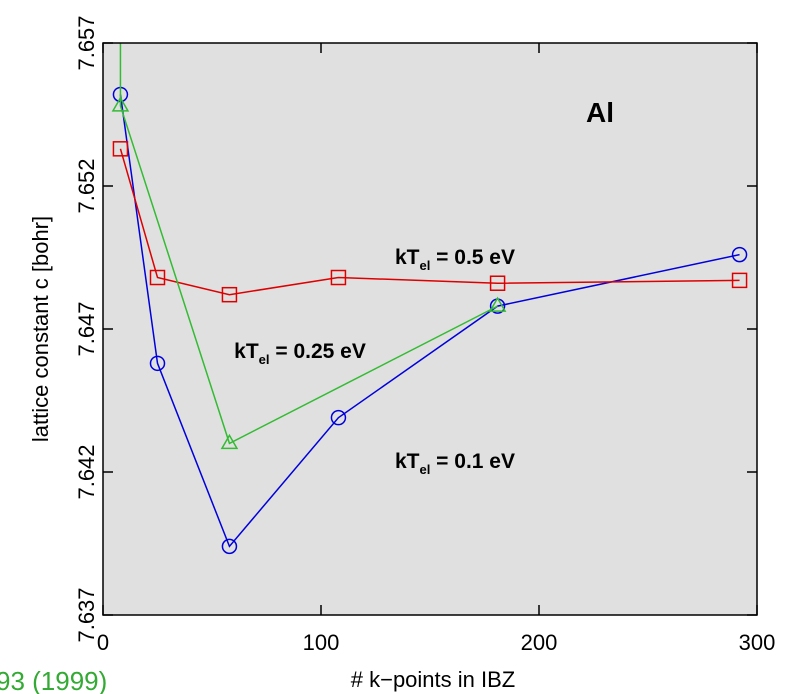  What do you see at coordinates (321, 642) in the screenshot?
I see `x-tick-label: 100` at bounding box center [321, 642].